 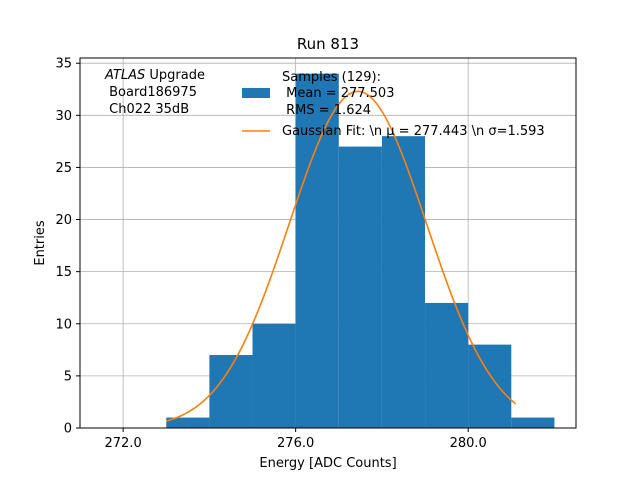 I want to click on y-tick-label-6: 30, so click(x=63, y=116).